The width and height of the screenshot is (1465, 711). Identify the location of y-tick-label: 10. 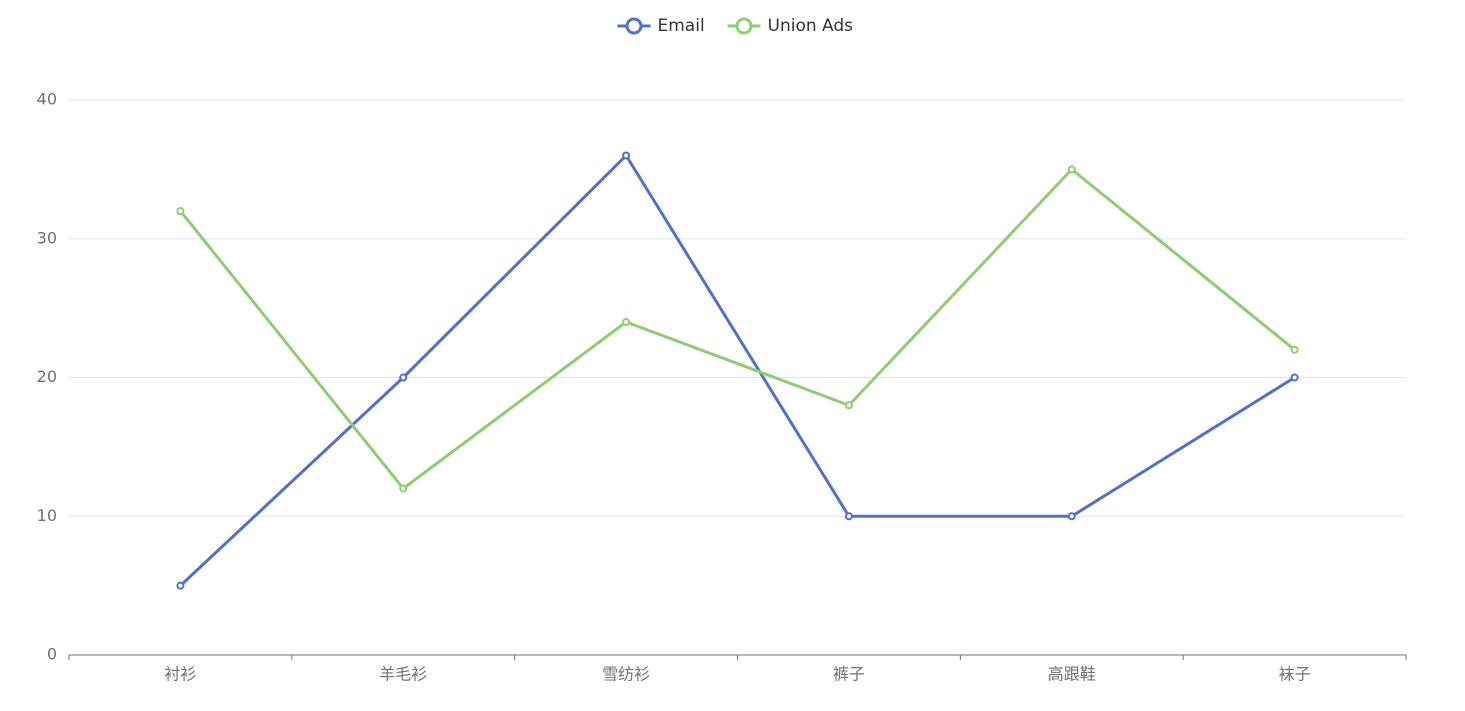
(47, 515).